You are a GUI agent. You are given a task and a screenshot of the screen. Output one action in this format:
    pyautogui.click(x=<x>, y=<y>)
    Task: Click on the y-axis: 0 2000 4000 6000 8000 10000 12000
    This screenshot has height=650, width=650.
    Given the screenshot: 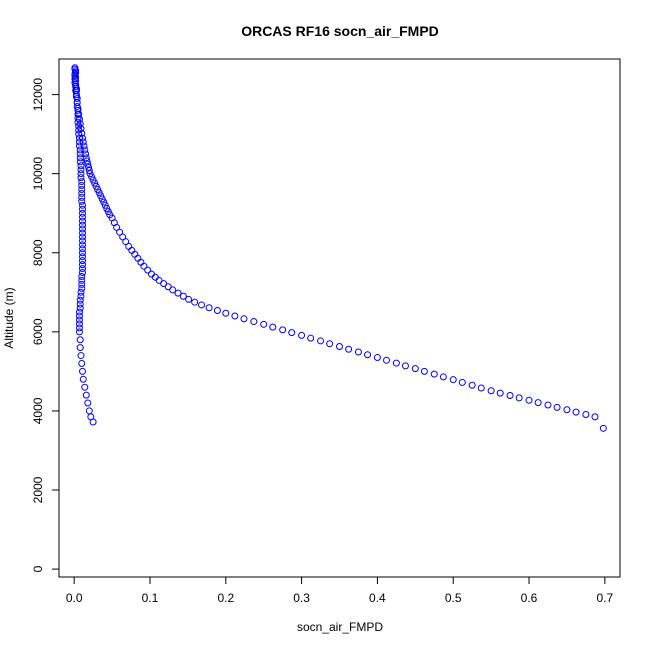 What is the action you would take?
    pyautogui.click(x=45, y=325)
    